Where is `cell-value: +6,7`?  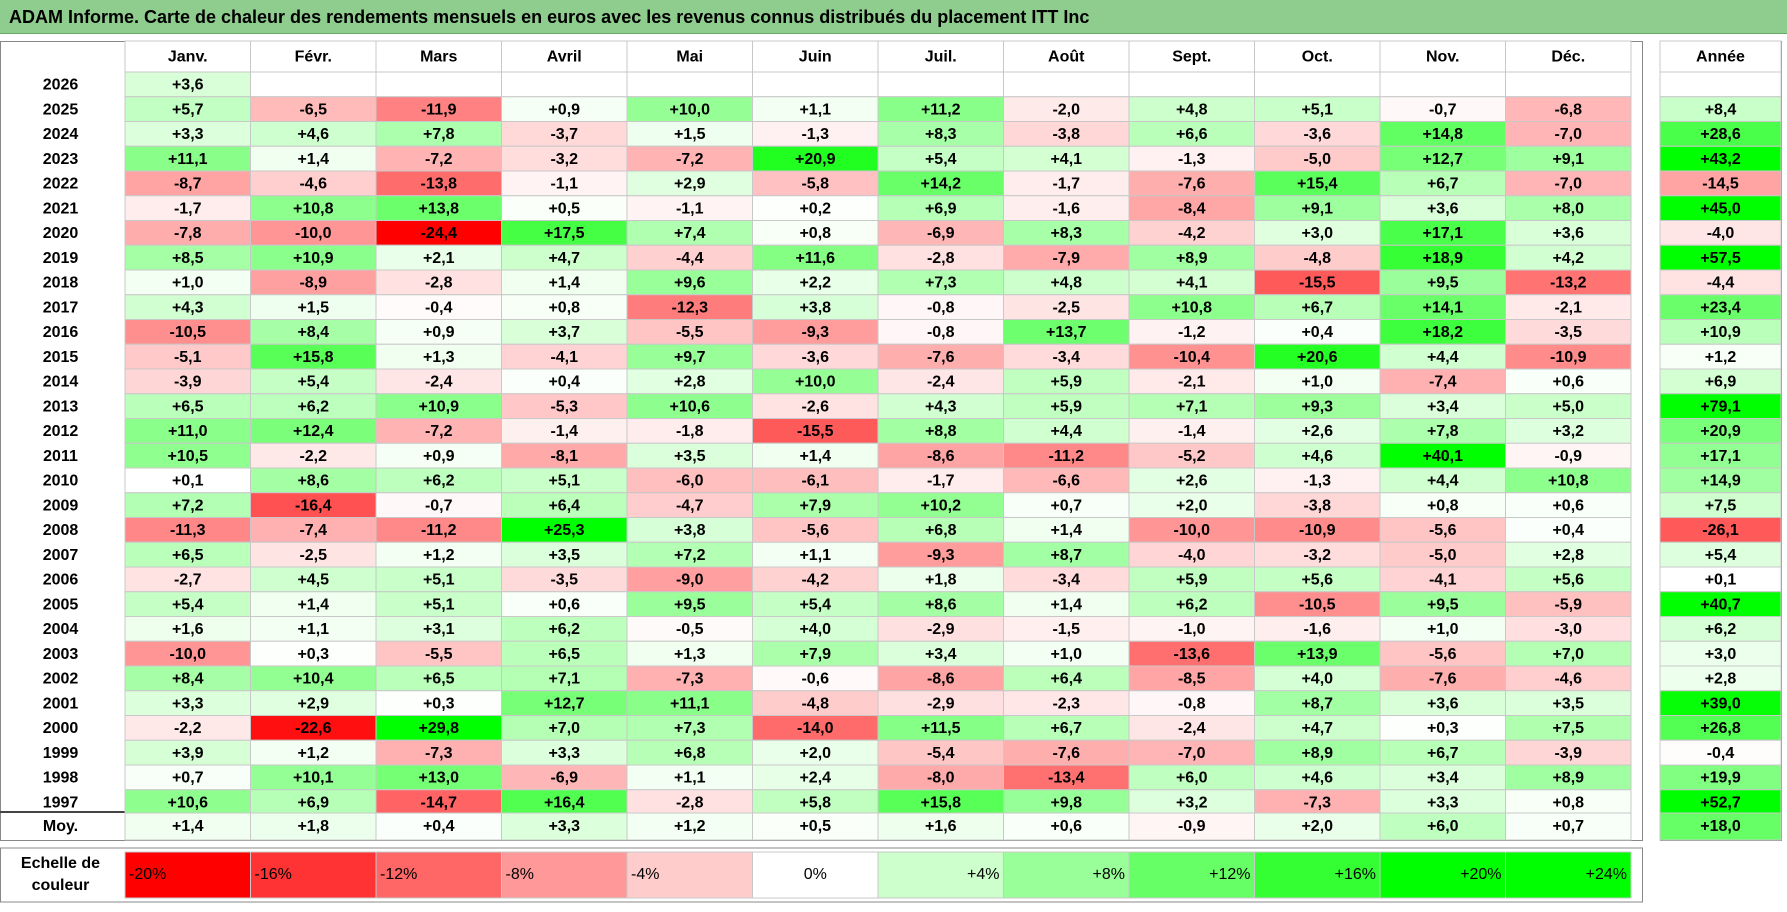 cell-value: +6,7 is located at coordinates (1066, 728).